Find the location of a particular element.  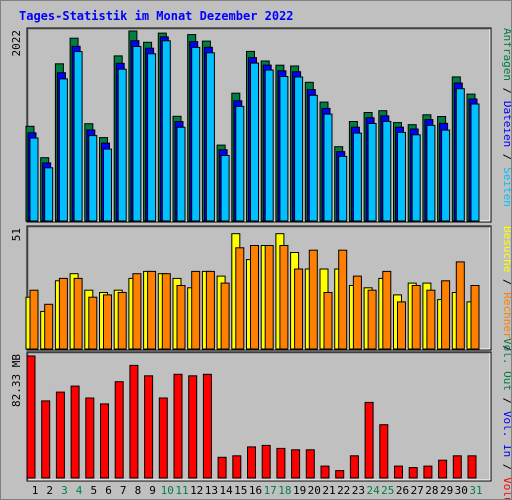

x-label-day-11: 11 is located at coordinates (181, 490).